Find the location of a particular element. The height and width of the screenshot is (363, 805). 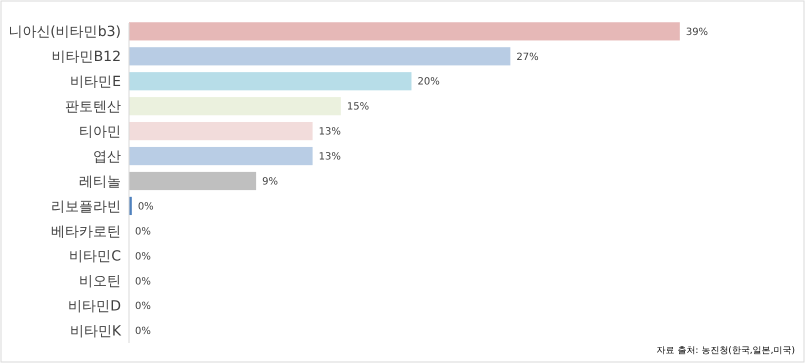

y-tick-label: 비타민E is located at coordinates (95, 82).